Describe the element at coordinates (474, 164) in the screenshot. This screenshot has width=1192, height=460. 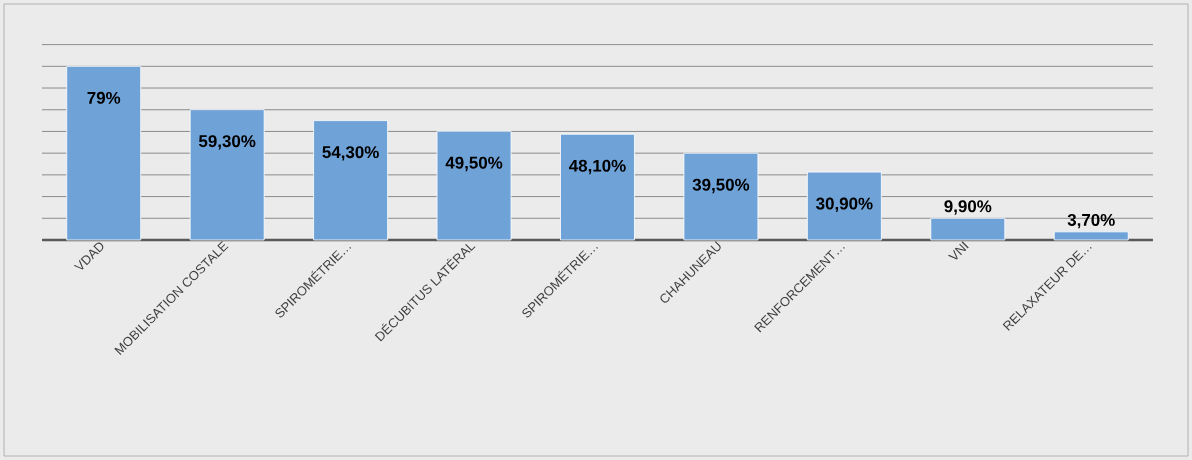
I see `data-label: 49,50%` at that location.